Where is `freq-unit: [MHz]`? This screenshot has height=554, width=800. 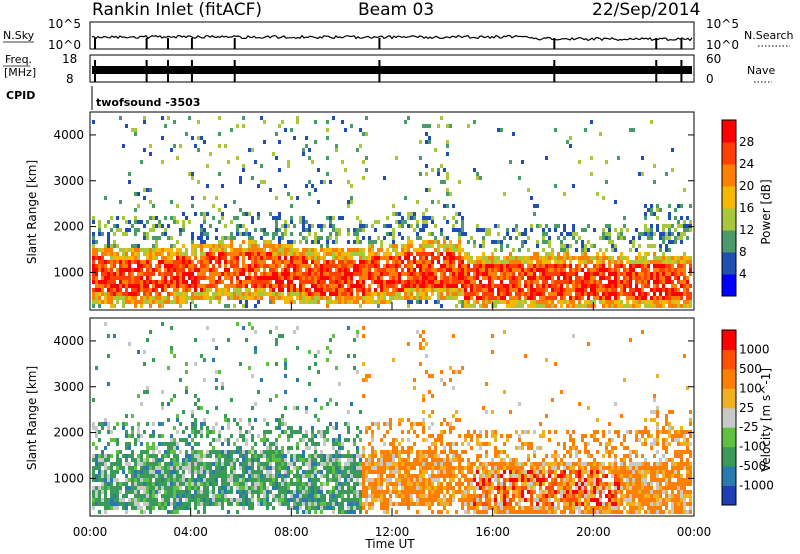 freq-unit: [MHz] is located at coordinates (20, 72).